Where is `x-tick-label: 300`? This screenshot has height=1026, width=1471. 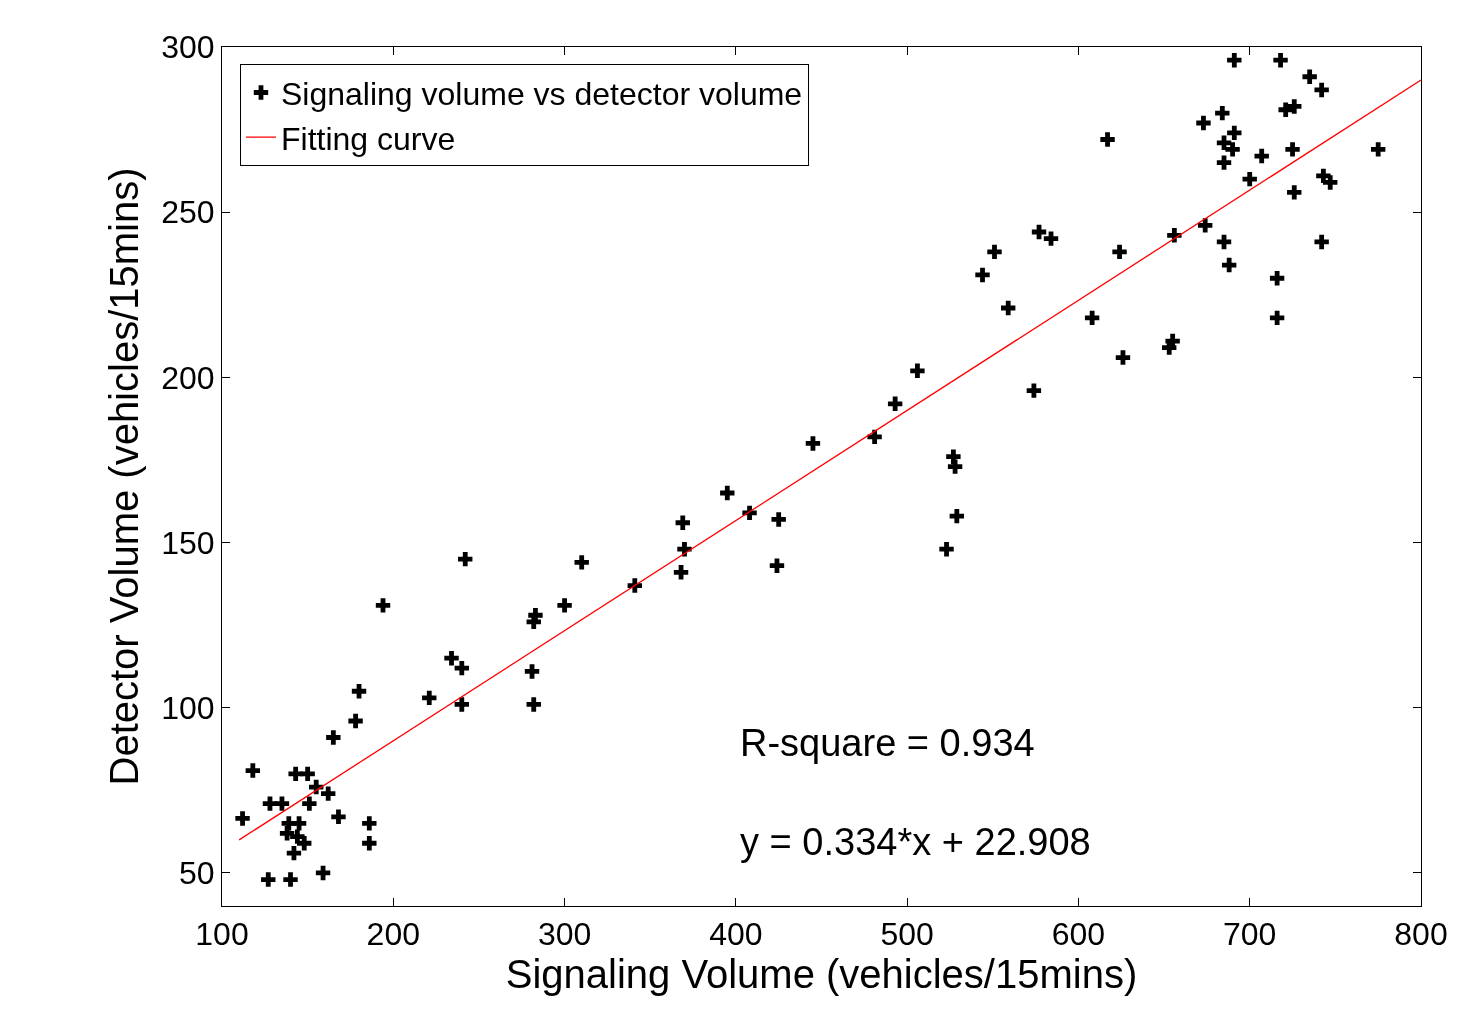
x-tick-label: 300 is located at coordinates (564, 934).